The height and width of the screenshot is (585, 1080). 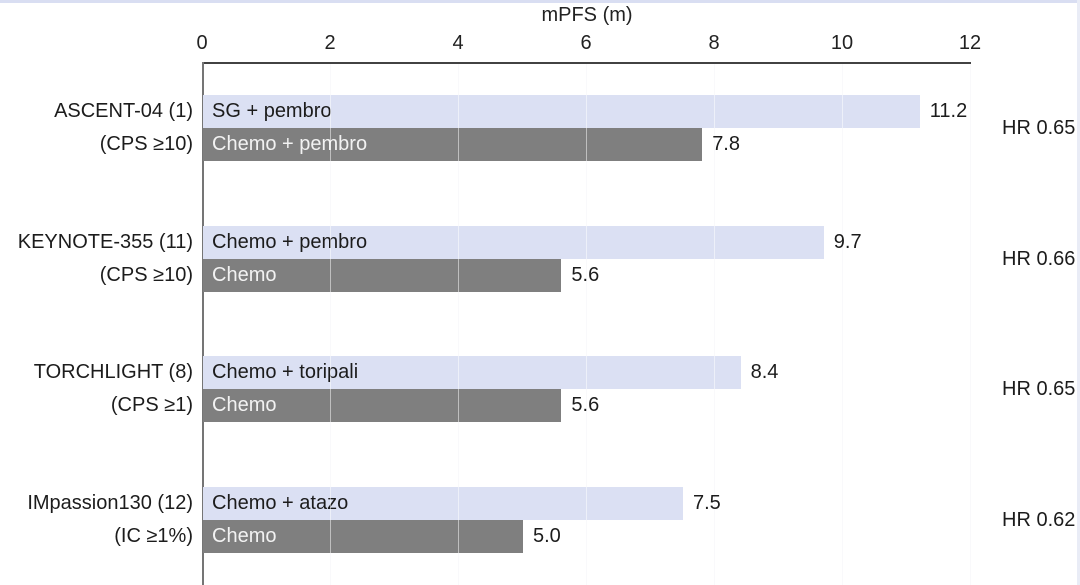 What do you see at coordinates (707, 503) in the screenshot?
I see `bar-value-label: 7.5` at bounding box center [707, 503].